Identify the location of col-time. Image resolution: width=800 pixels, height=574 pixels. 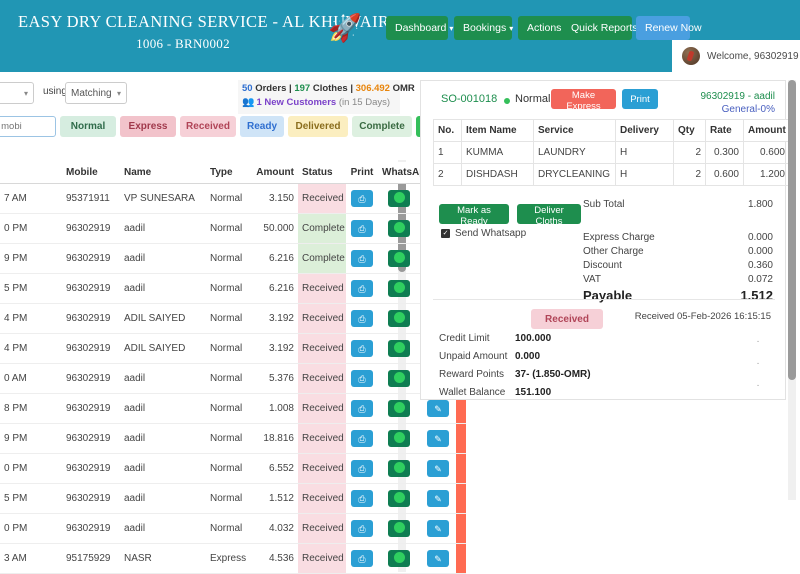
(31, 173).